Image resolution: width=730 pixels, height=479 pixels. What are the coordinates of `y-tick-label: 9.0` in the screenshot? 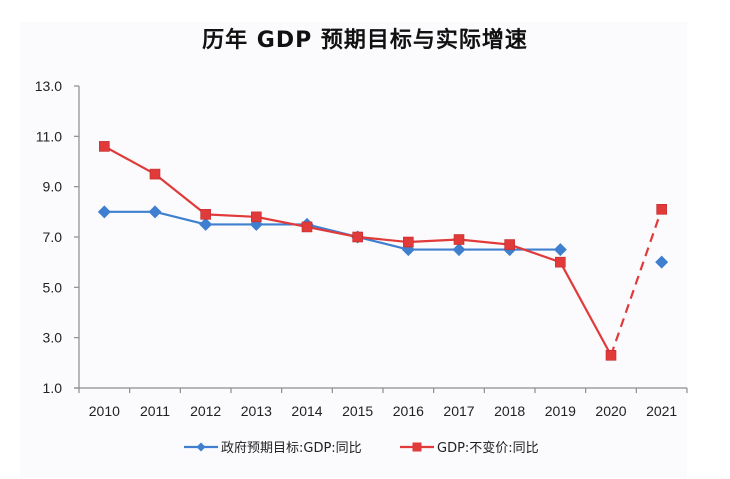 It's located at (53, 187).